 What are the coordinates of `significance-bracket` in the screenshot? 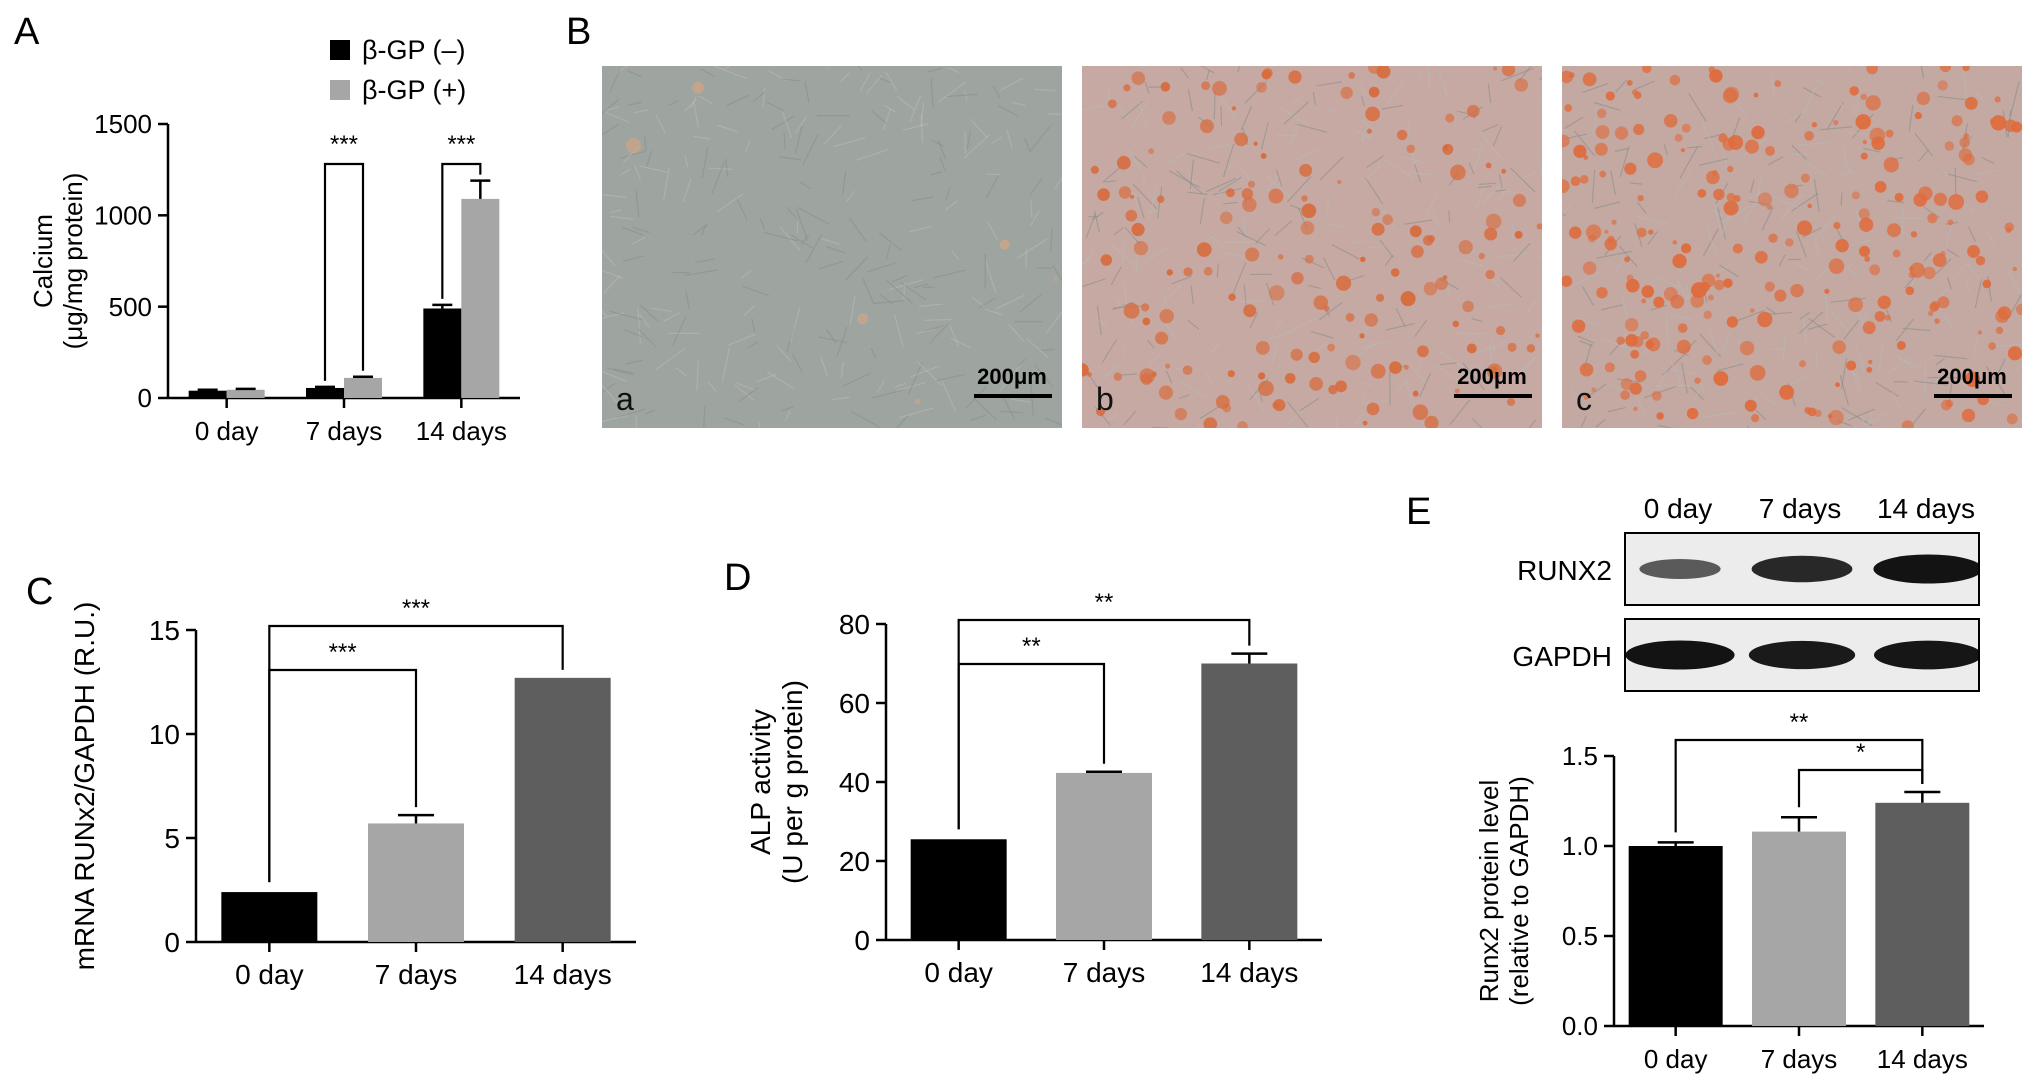 It's located at (1799, 785).